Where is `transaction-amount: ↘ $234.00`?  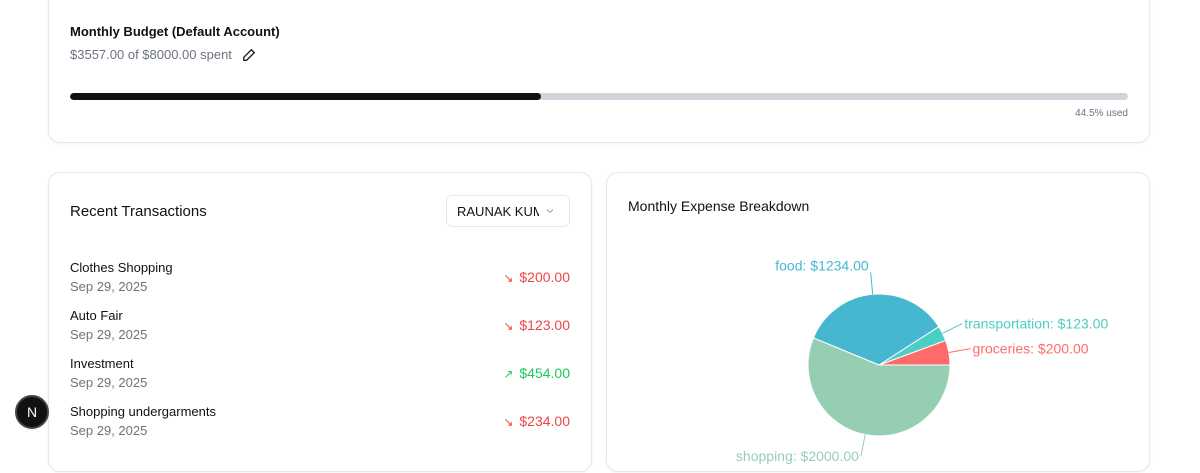 transaction-amount: ↘ $234.00 is located at coordinates (536, 421).